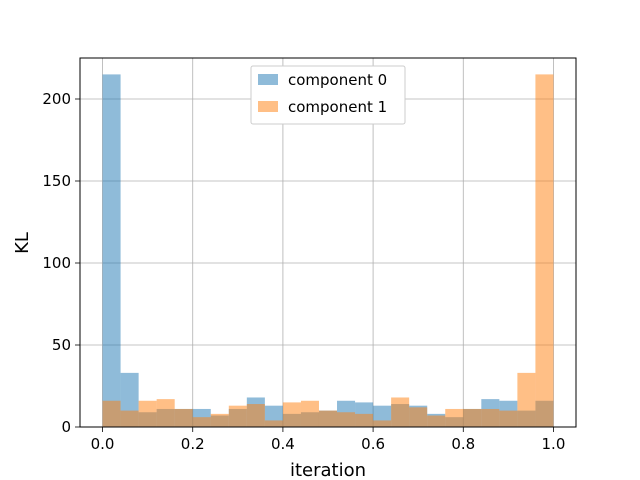 The height and width of the screenshot is (480, 640). I want to click on legend-label-component-0: component 0, so click(337, 80).